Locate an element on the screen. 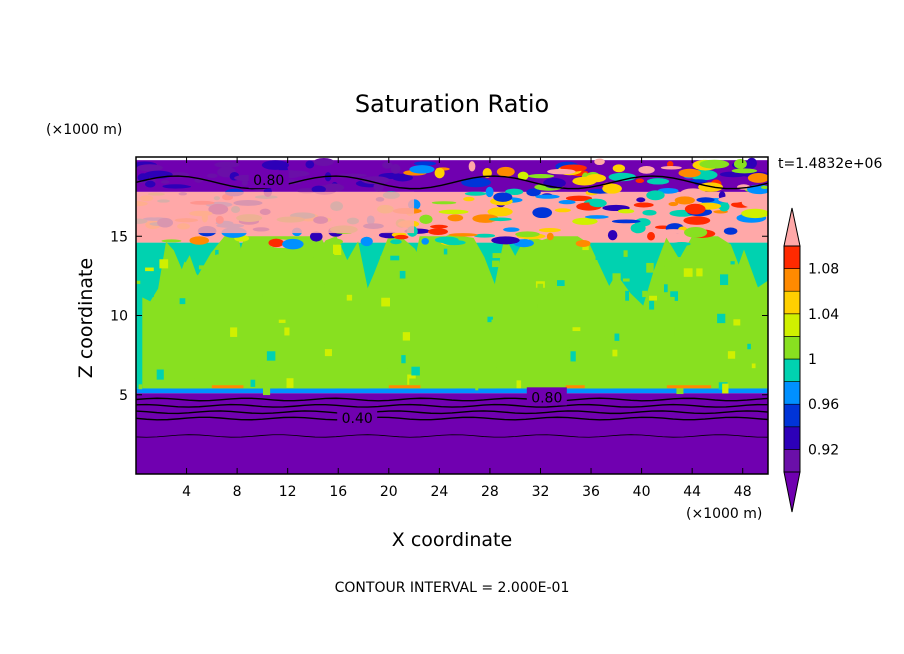 The image size is (904, 654). chart-title: Saturation Ratio is located at coordinates (452, 104).